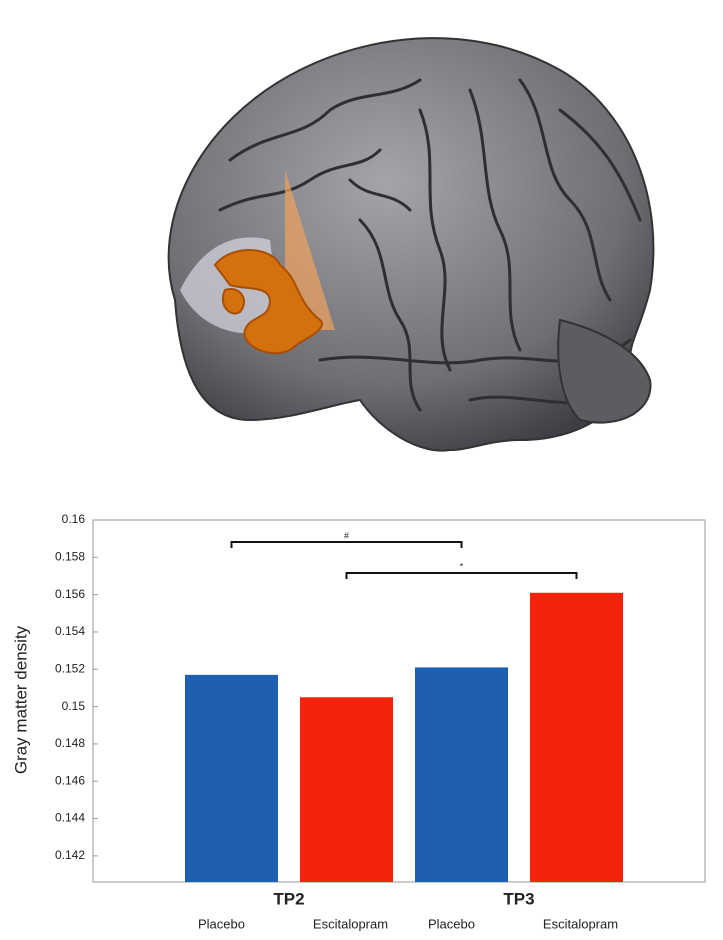 This screenshot has height=940, width=723. I want to click on y-tick-label: 0.142, so click(70, 855).